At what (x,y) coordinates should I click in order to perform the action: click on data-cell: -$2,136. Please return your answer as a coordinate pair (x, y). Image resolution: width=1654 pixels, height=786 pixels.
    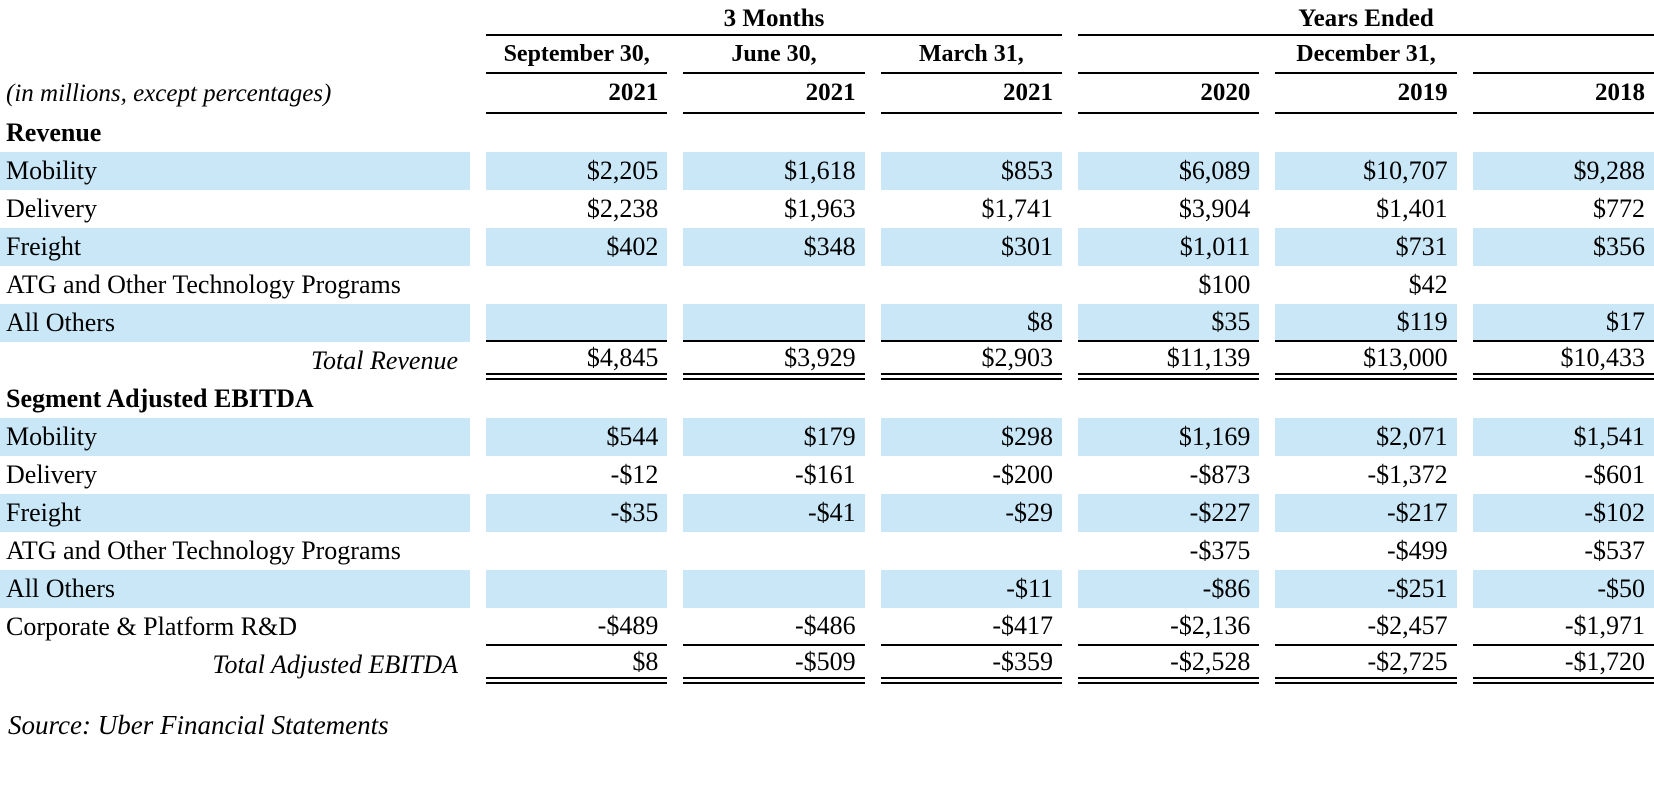
    Looking at the image, I should click on (1168, 627).